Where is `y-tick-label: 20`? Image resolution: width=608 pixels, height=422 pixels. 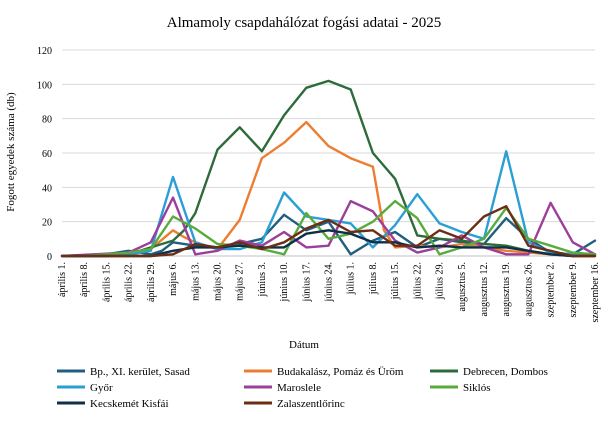 y-tick-label: 20 is located at coordinates (47, 223).